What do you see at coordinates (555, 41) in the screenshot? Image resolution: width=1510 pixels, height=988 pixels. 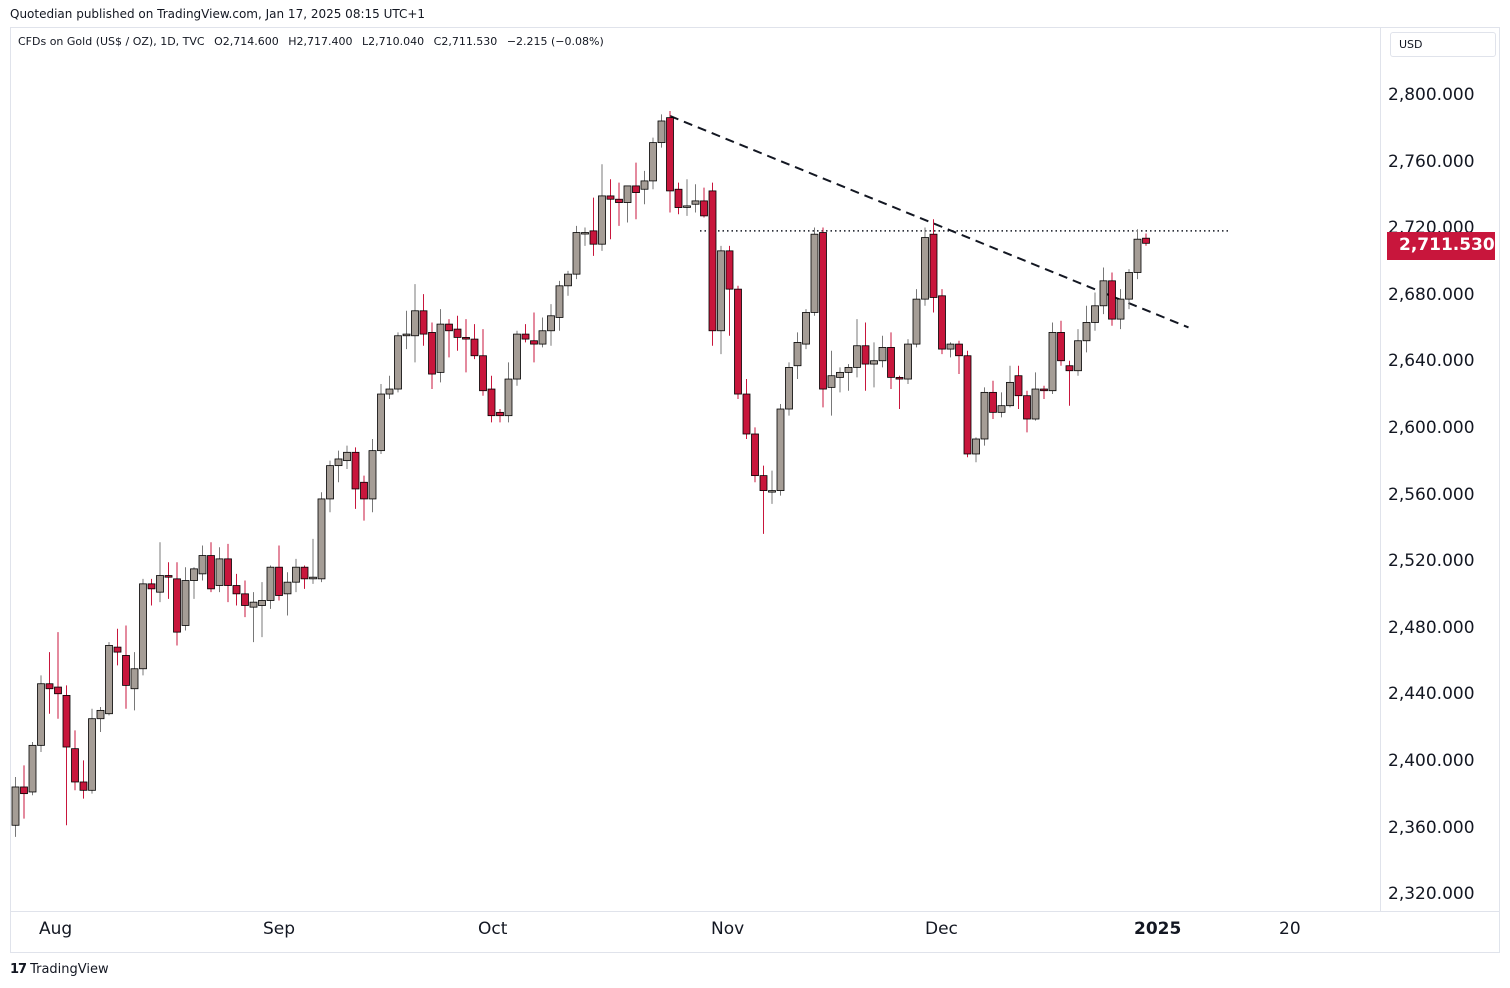 I see `legend-change: −2.215 (−0.08%)` at bounding box center [555, 41].